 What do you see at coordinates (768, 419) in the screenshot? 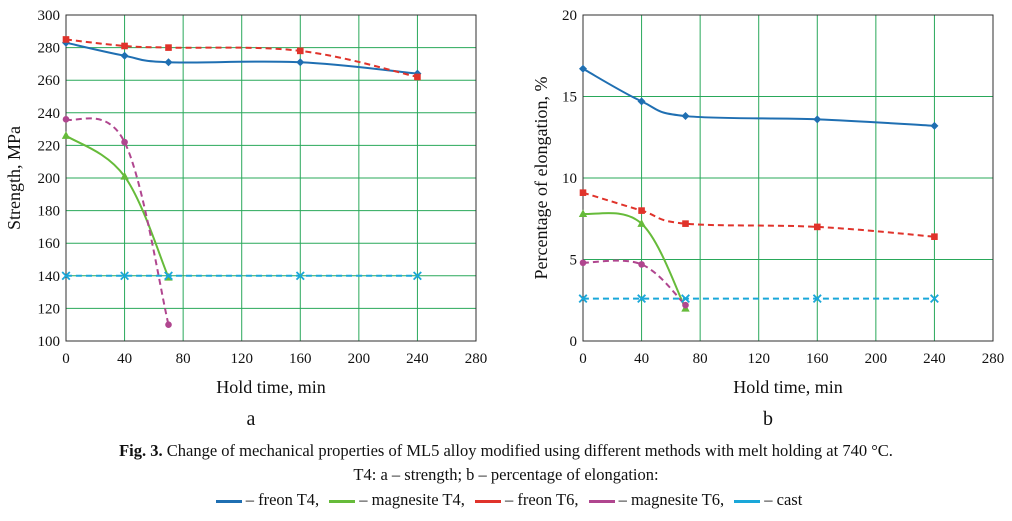
I see `panel-label: b` at bounding box center [768, 419].